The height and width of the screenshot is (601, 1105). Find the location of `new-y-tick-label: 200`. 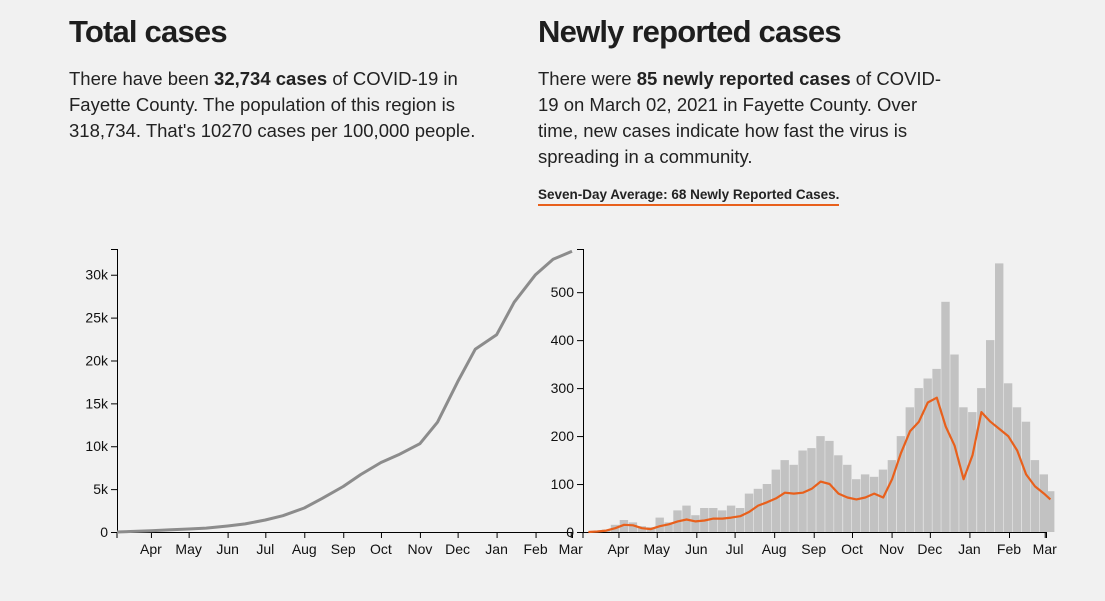

new-y-tick-label: 200 is located at coordinates (563, 436).